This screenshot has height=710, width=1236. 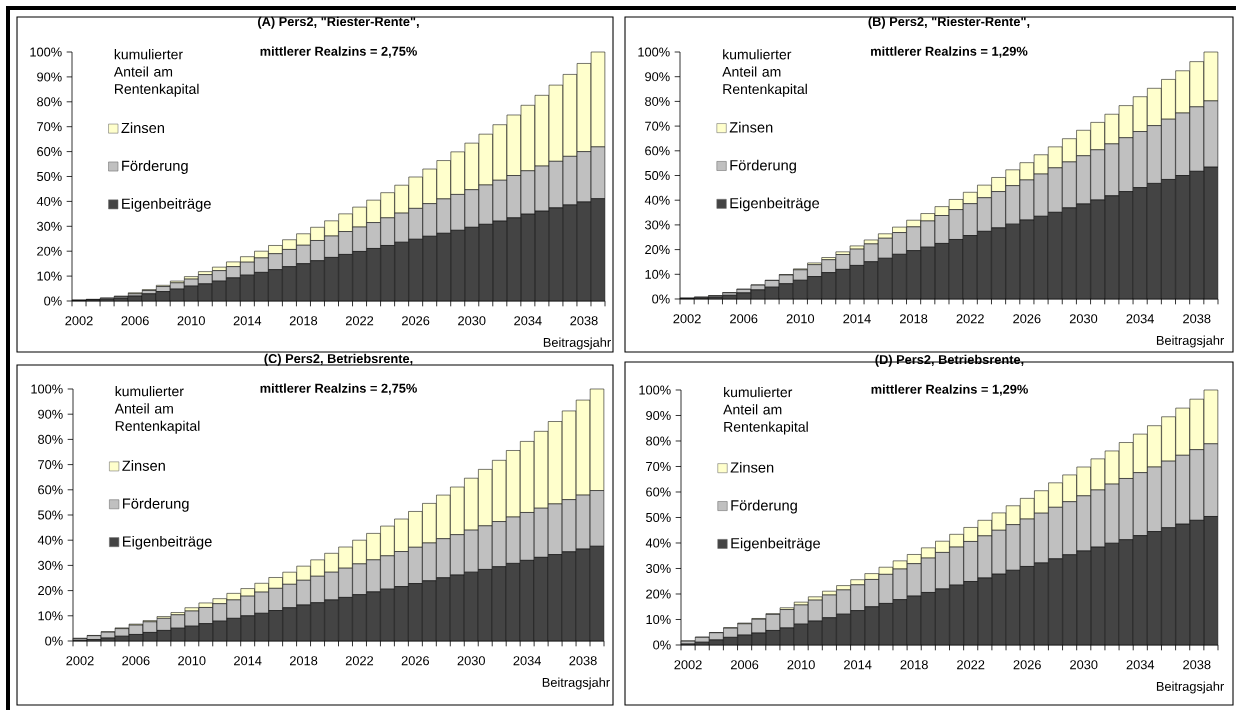 I want to click on chart-title: (A) Pers2, "Riester-Rente",, so click(x=338, y=22).